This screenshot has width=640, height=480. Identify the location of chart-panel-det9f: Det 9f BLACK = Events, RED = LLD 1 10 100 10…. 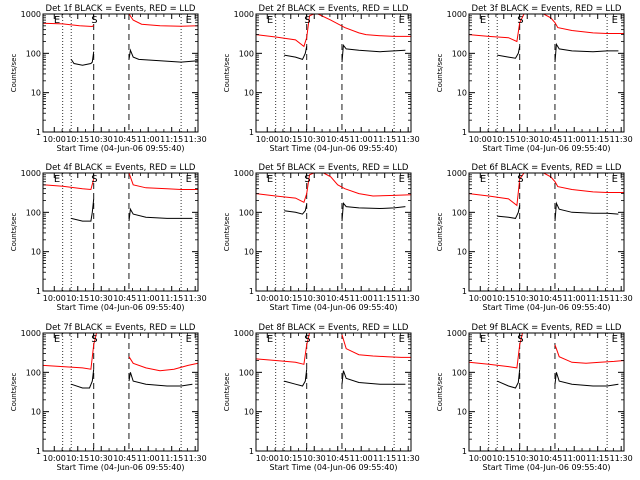
(534, 397).